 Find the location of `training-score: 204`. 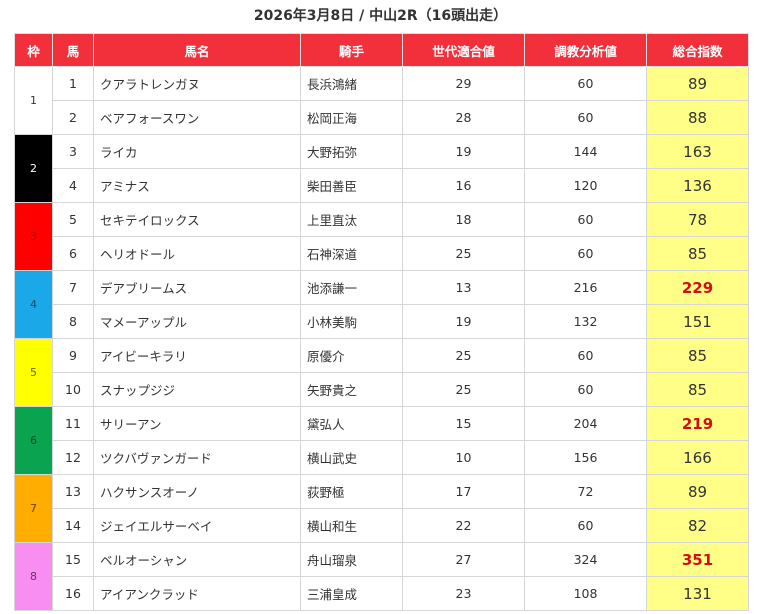

training-score: 204 is located at coordinates (585, 423).